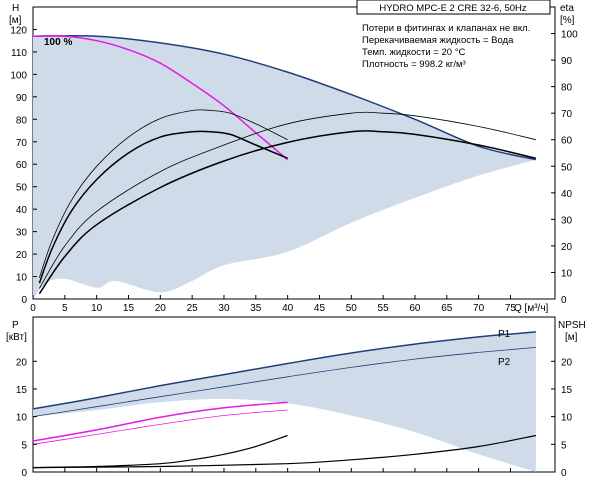 This screenshot has width=592, height=480. Describe the element at coordinates (564, 300) in the screenshot. I see `y-tick-label-right: 0` at that location.